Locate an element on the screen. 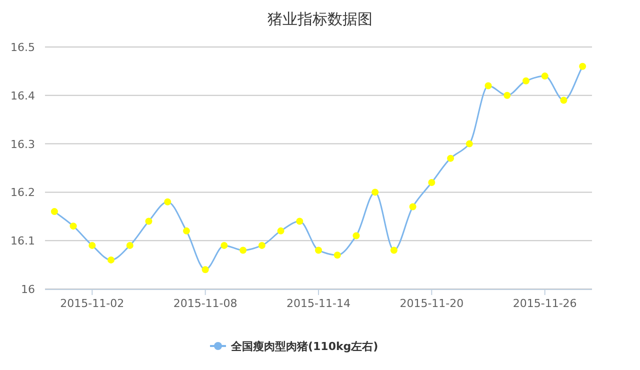 Image resolution: width=640 pixels, height=370 pixels. y-tick-label: 16 is located at coordinates (28, 289).